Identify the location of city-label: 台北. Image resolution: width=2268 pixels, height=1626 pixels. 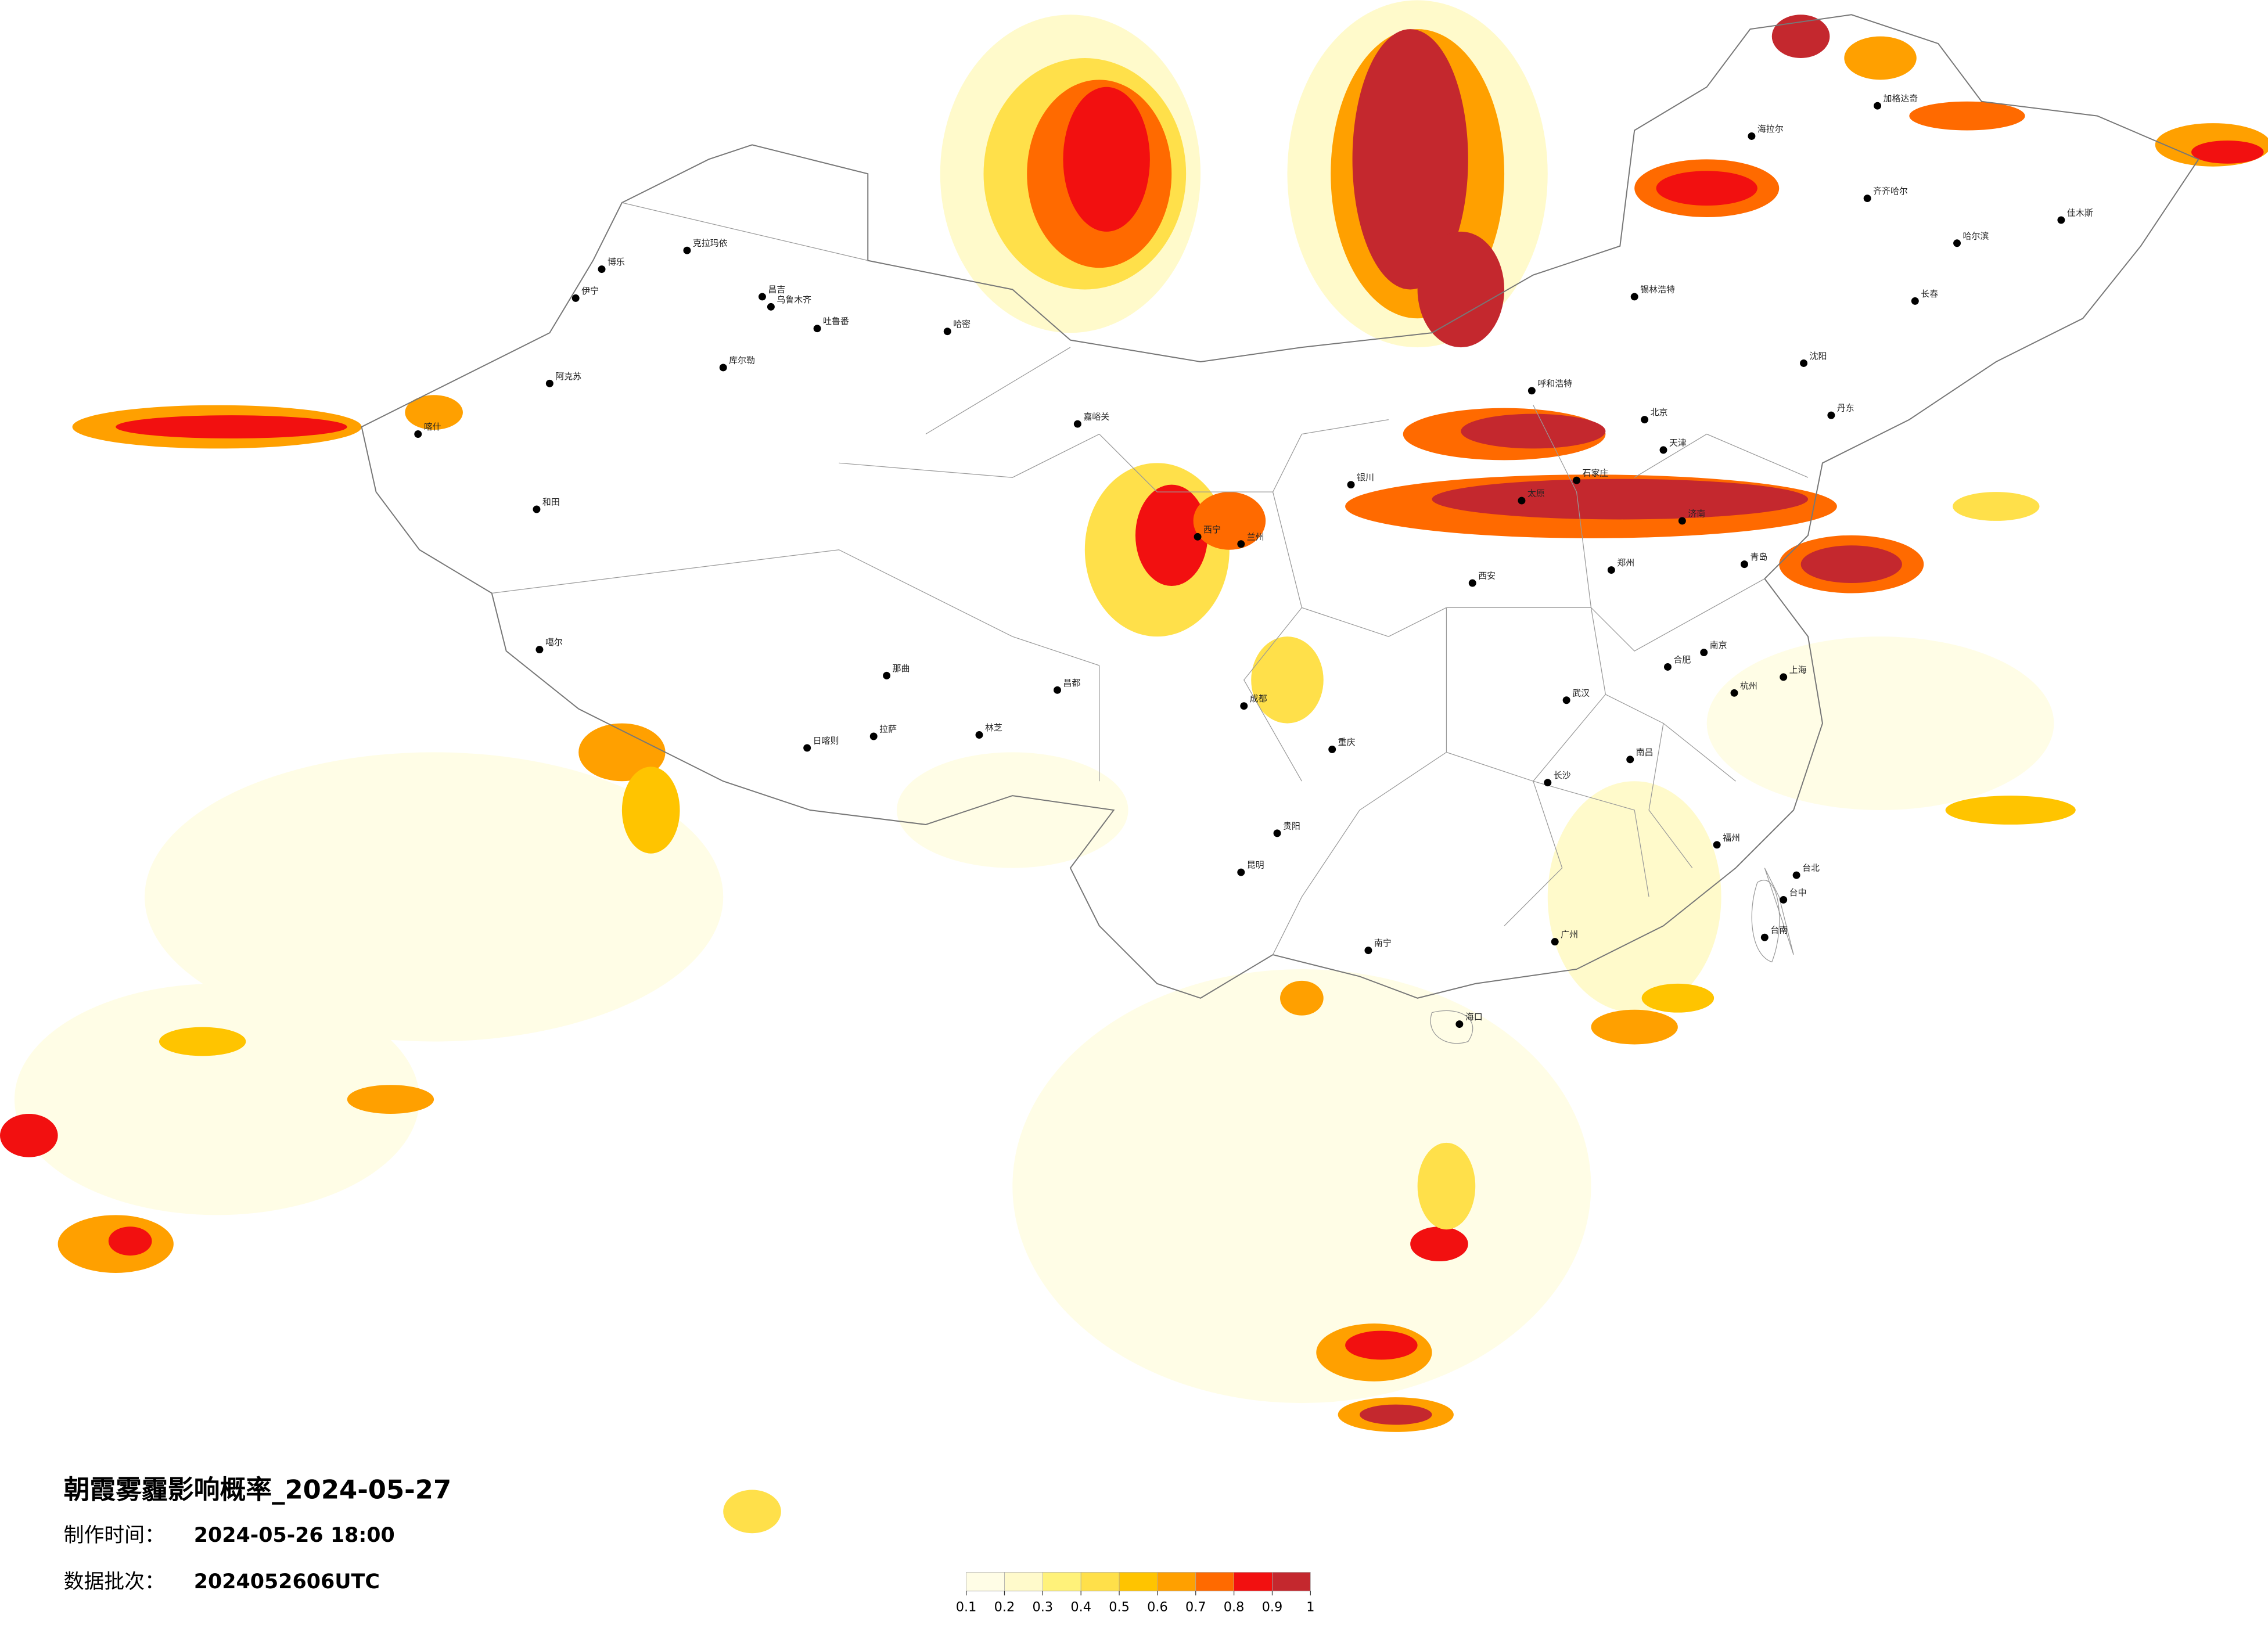
(1811, 868).